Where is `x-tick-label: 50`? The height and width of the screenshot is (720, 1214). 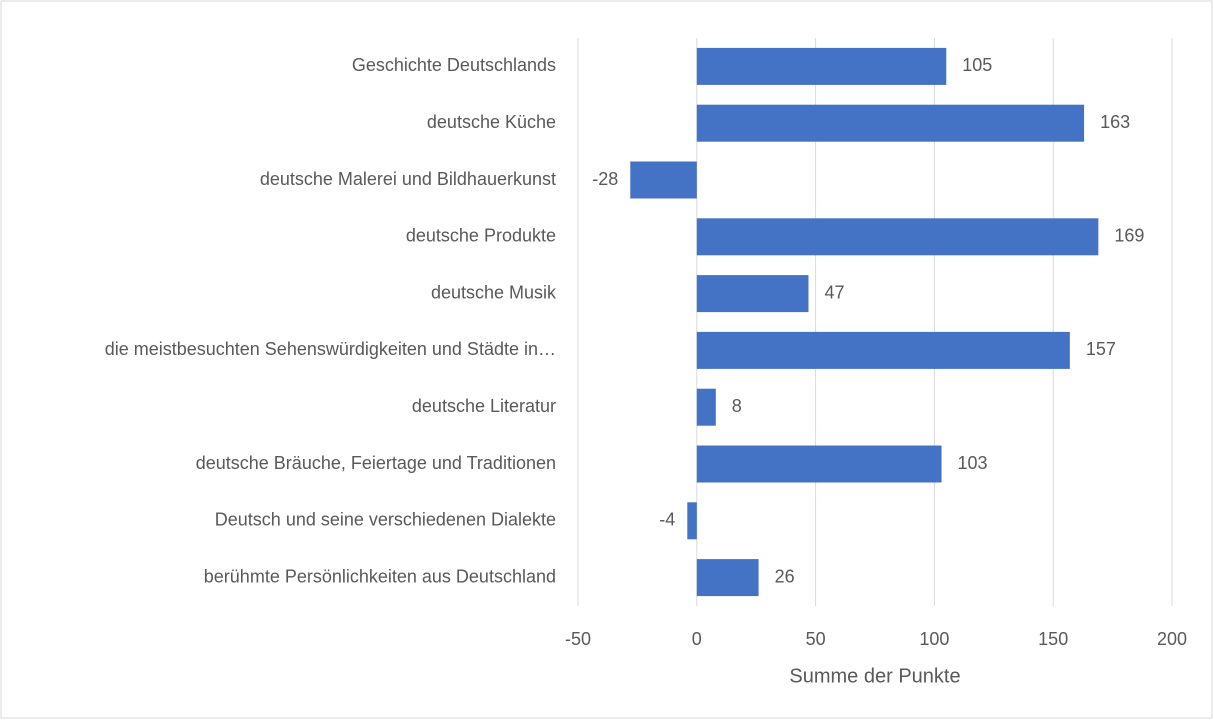
x-tick-label: 50 is located at coordinates (816, 639).